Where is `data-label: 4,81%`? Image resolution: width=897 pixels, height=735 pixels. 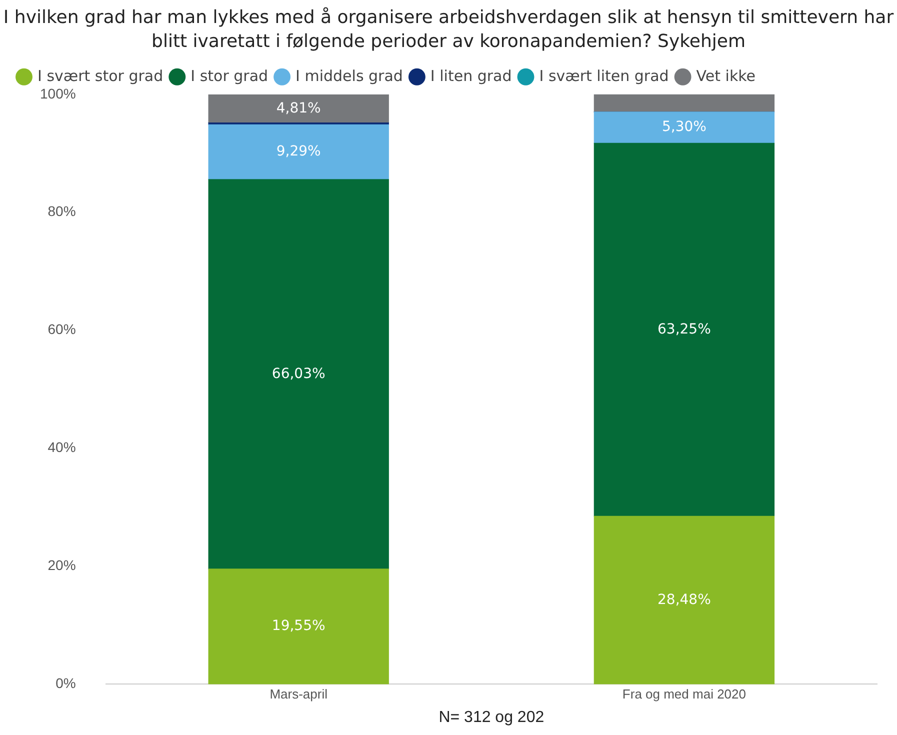 data-label: 4,81% is located at coordinates (298, 108).